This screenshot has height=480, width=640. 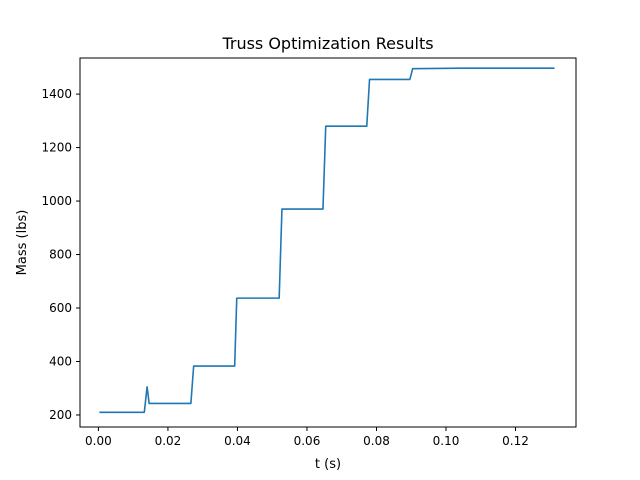 I want to click on x-axis-label: t (s), so click(x=328, y=464).